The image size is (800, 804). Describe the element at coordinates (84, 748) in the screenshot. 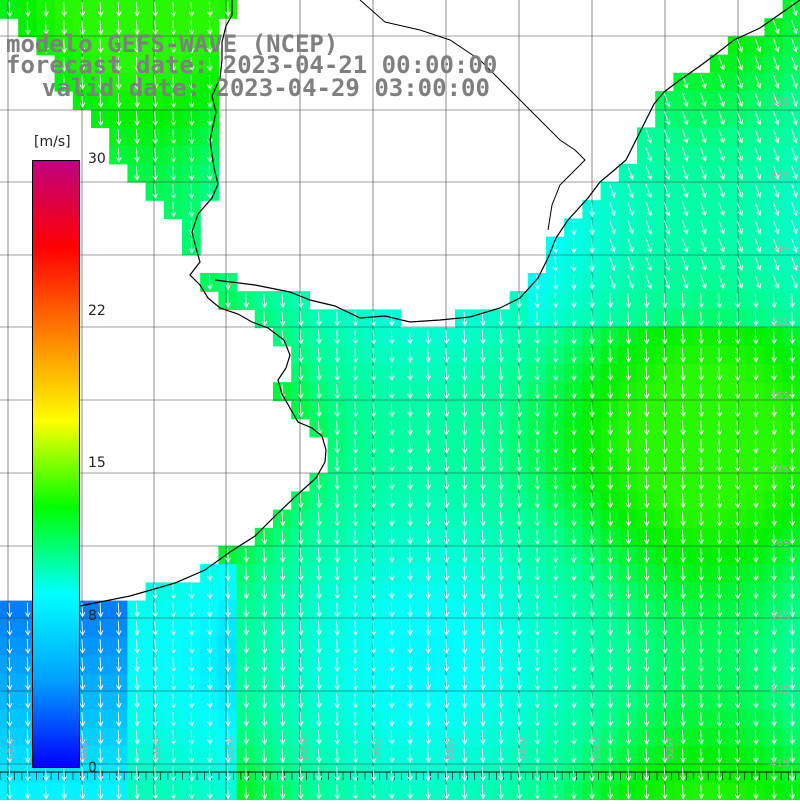

I see `longitude-label: 60W` at that location.